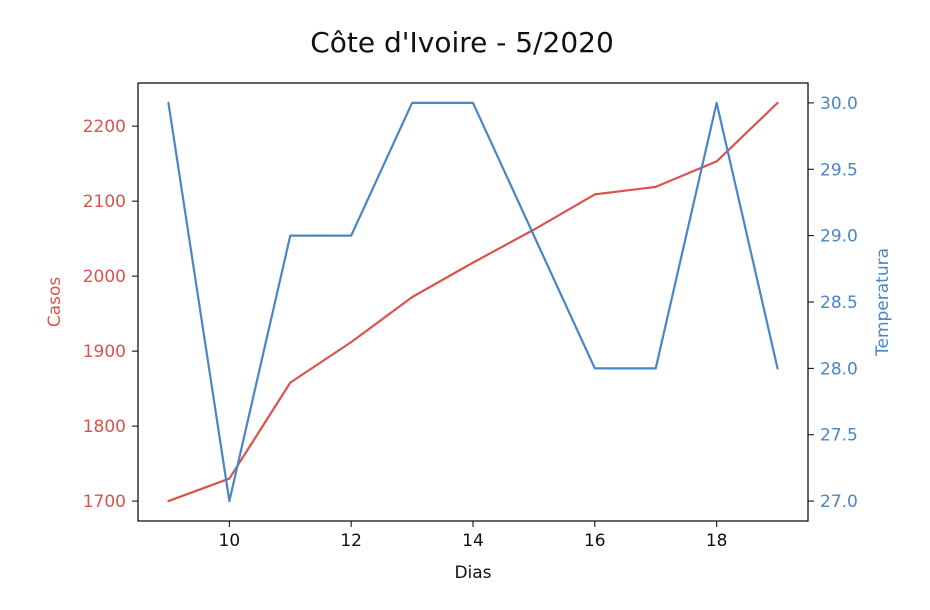  I want to click on x-axis-label: Dias, so click(472, 573).